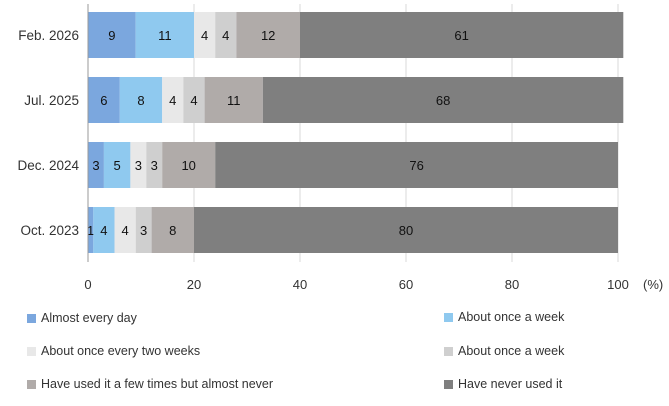  I want to click on x-tick-label: 80, so click(512, 284).